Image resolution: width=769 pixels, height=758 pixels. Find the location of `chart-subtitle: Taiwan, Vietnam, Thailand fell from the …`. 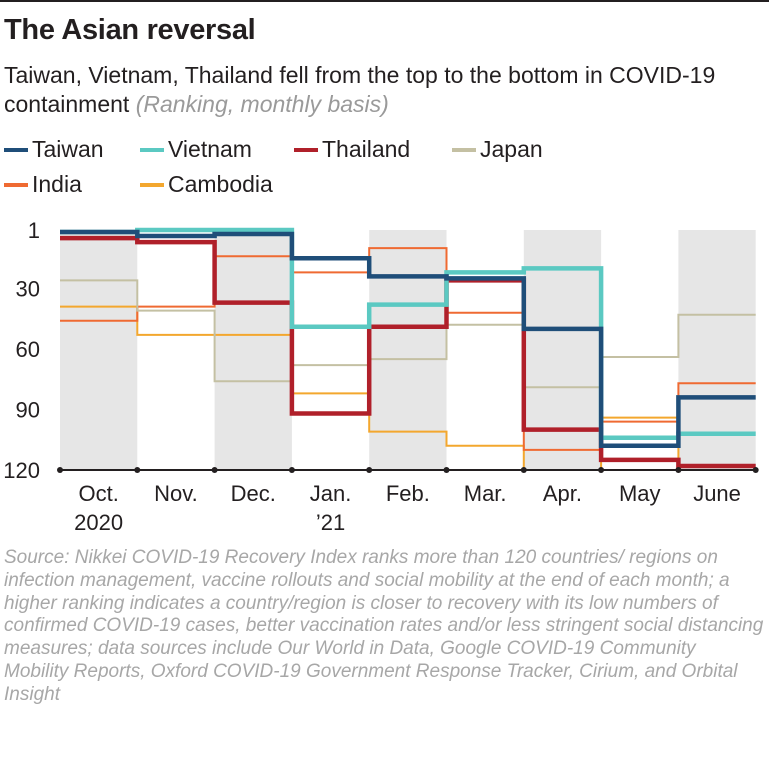

chart-subtitle: Taiwan, Vietnam, Thailand fell from the … is located at coordinates (384, 90).